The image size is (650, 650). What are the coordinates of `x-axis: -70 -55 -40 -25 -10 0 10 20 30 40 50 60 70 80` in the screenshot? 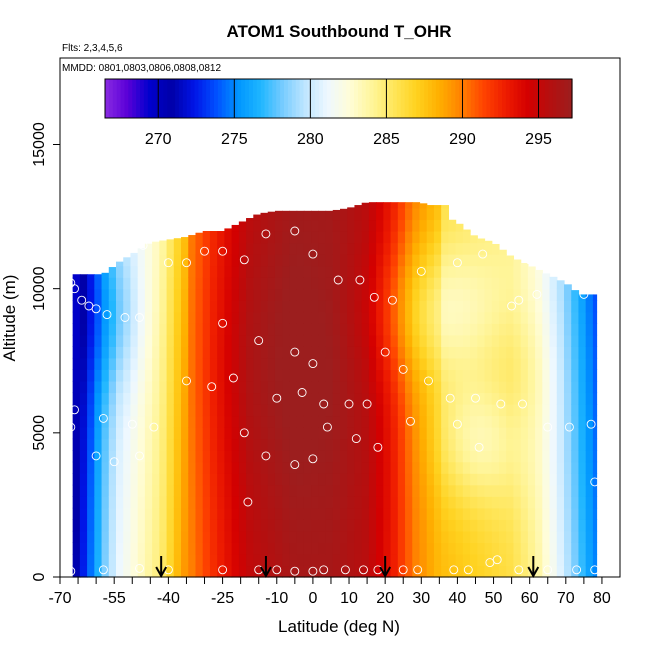 It's located at (329, 592).